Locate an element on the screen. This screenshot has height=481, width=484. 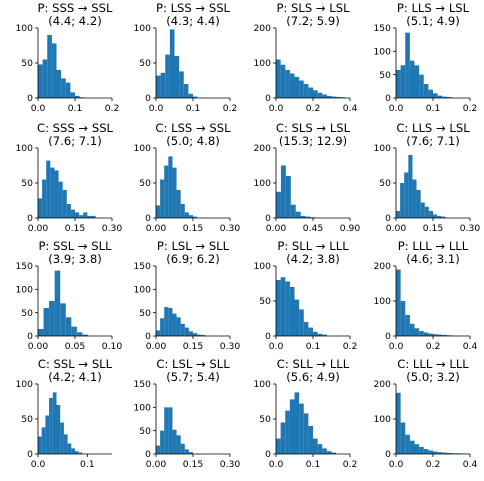
x-tick-label: 0.4 is located at coordinates (470, 464).